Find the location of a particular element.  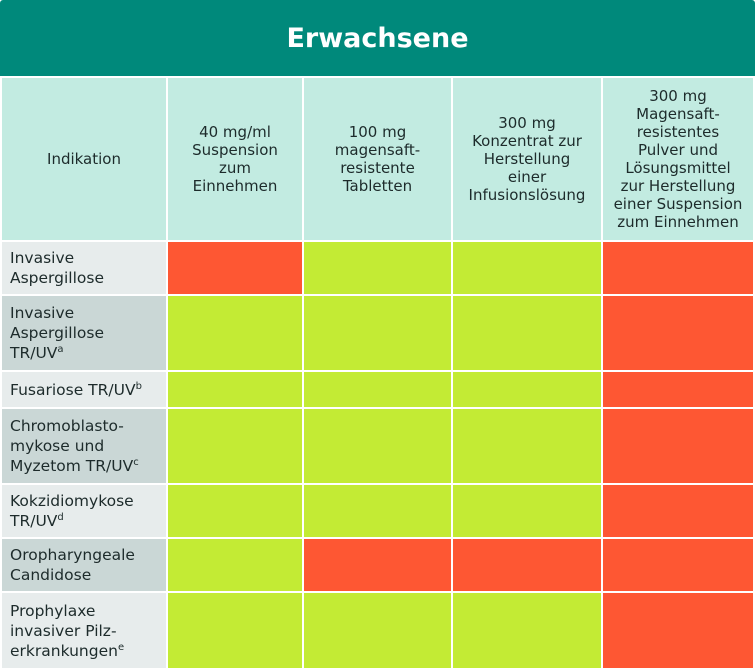

table-row: Chromoblasto- mykose und Myzetom TR/UVc is located at coordinates (377, 446).